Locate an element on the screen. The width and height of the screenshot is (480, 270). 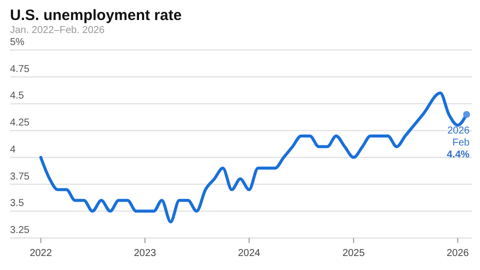
y-tick-label: 5% is located at coordinates (17, 42).